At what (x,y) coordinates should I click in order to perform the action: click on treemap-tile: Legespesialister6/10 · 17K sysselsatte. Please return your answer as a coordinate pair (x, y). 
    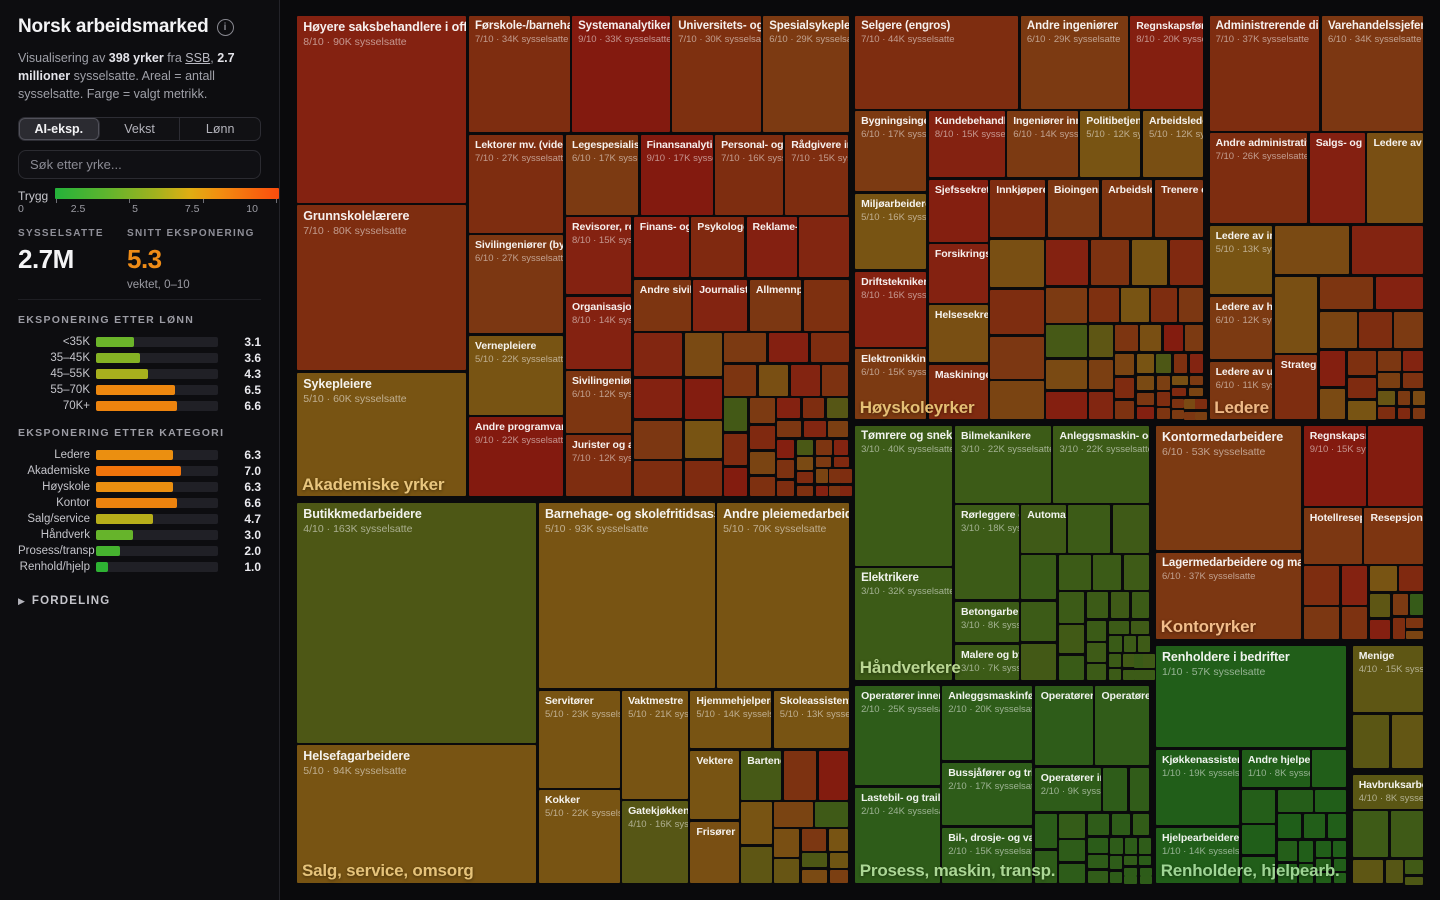
    Looking at the image, I should click on (602, 175).